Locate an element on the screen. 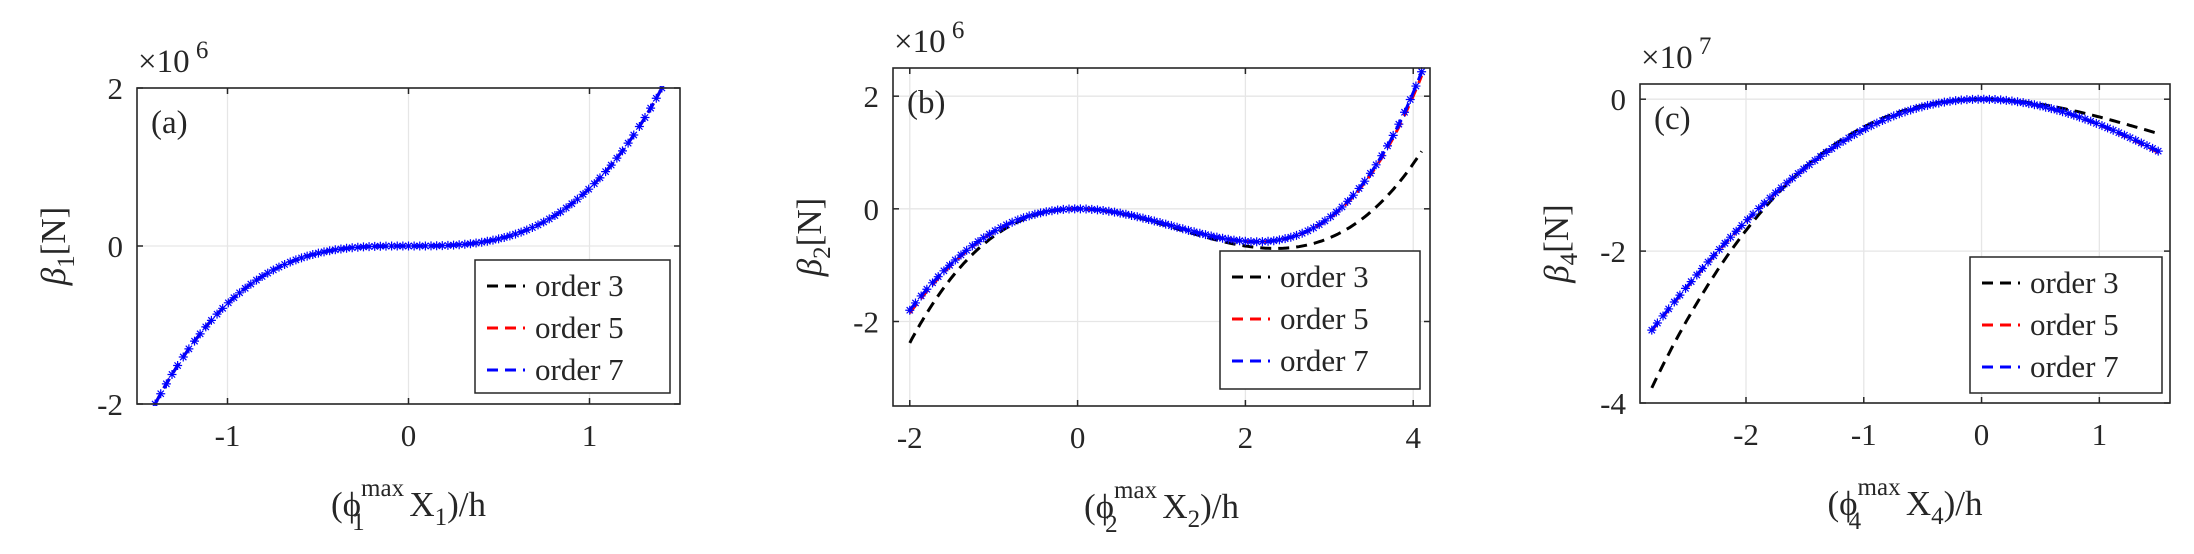  xlabel-subscript: 2 is located at coordinates (1111, 524).